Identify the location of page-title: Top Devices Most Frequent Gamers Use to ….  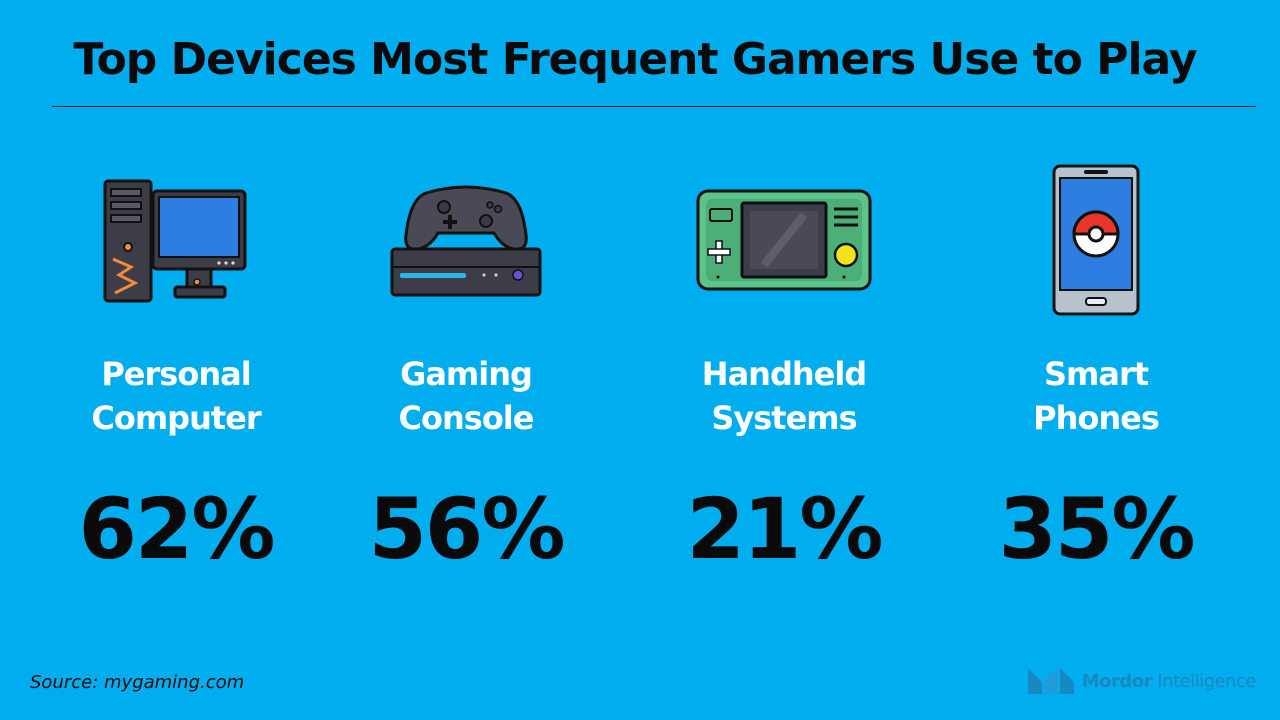
(635, 59).